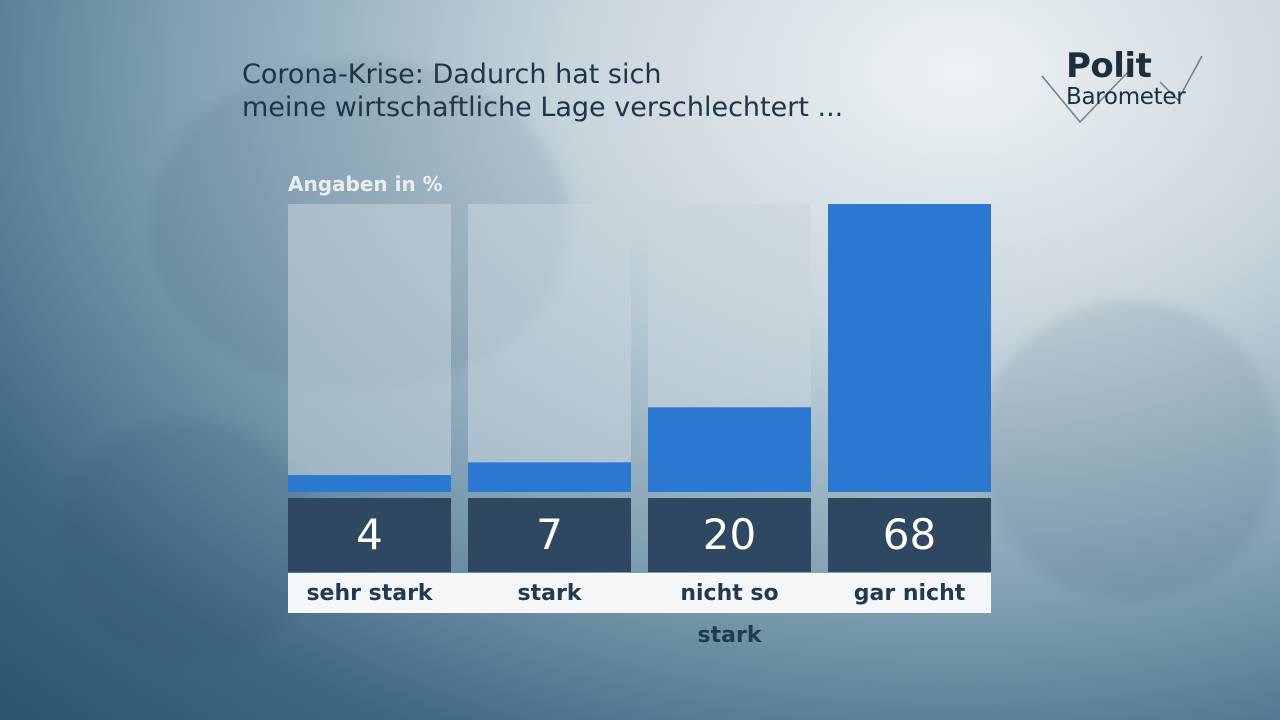  What do you see at coordinates (909, 535) in the screenshot?
I see `value-label-3: 68` at bounding box center [909, 535].